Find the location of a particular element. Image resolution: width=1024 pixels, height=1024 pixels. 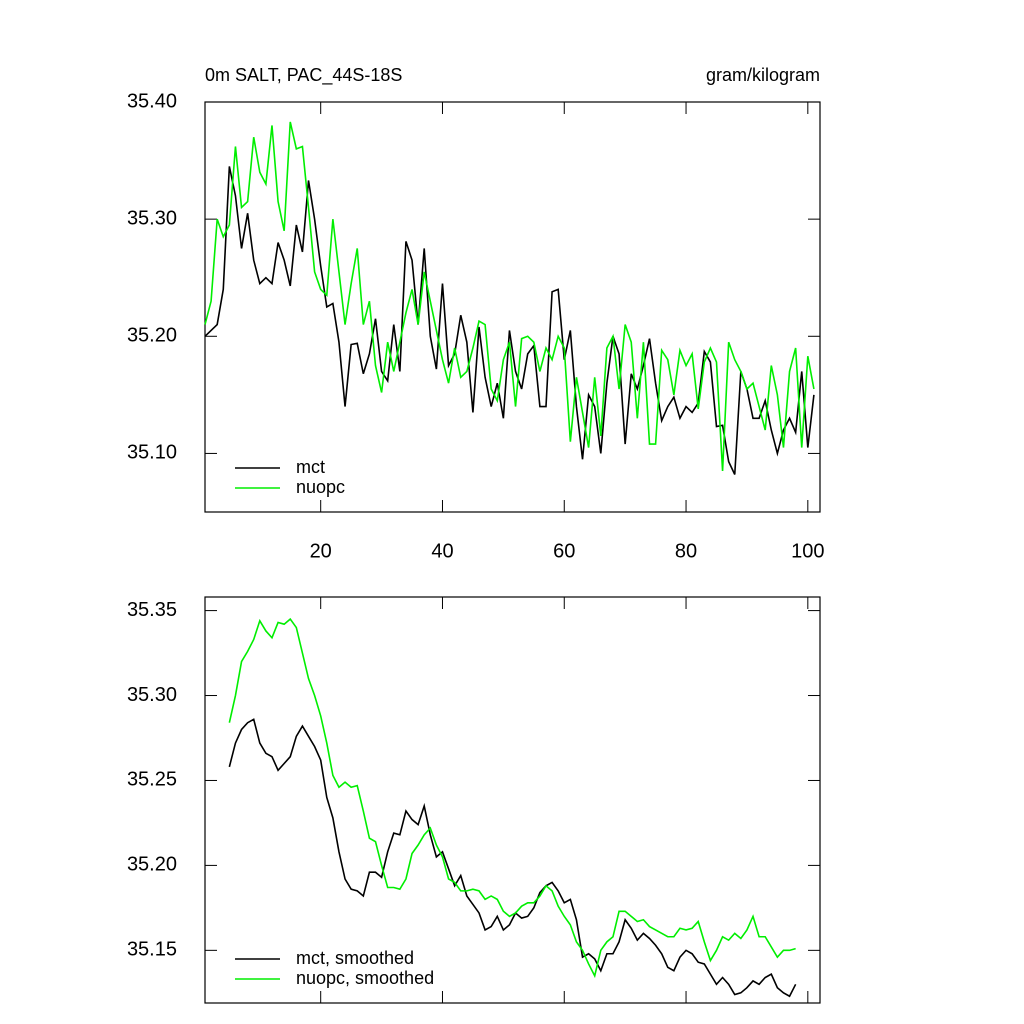

x-tick-label: 80 is located at coordinates (686, 551).